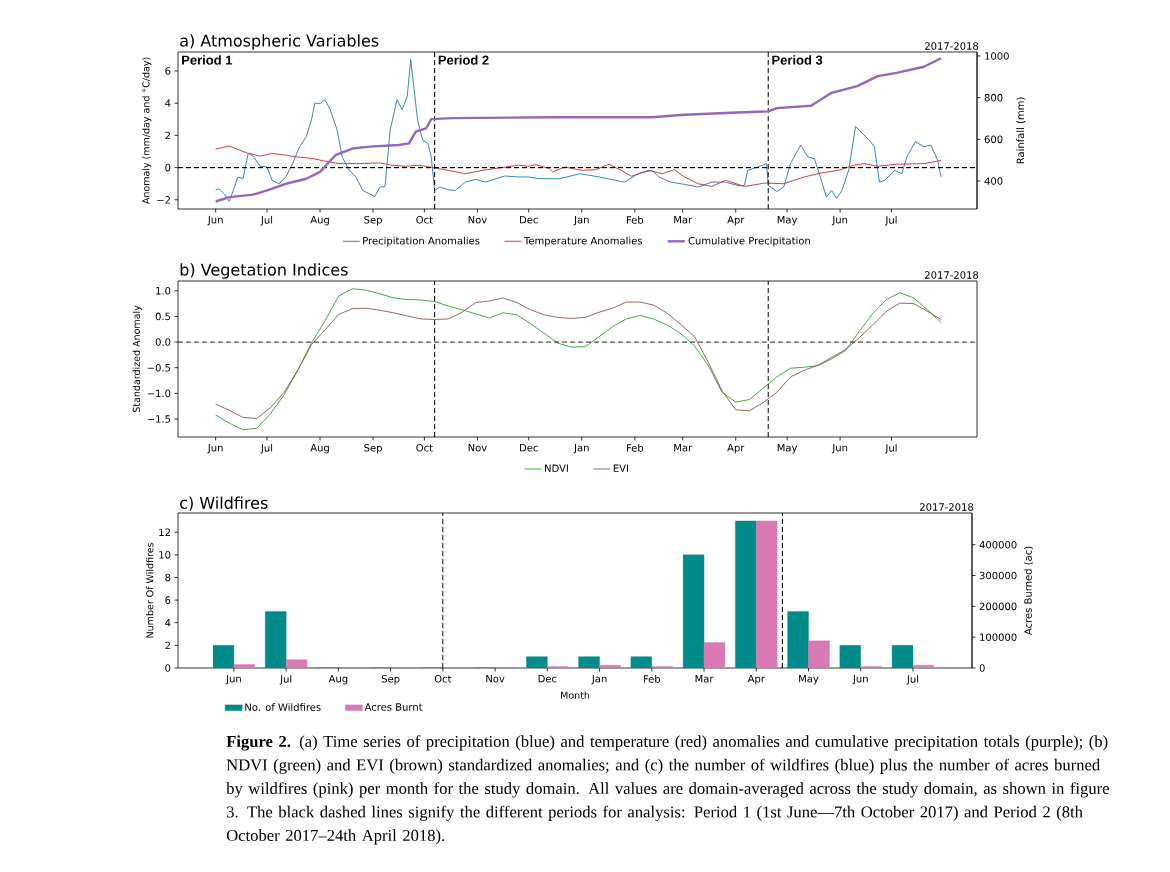 The height and width of the screenshot is (872, 1170). I want to click on y2-tick-label: 1000, so click(997, 56).